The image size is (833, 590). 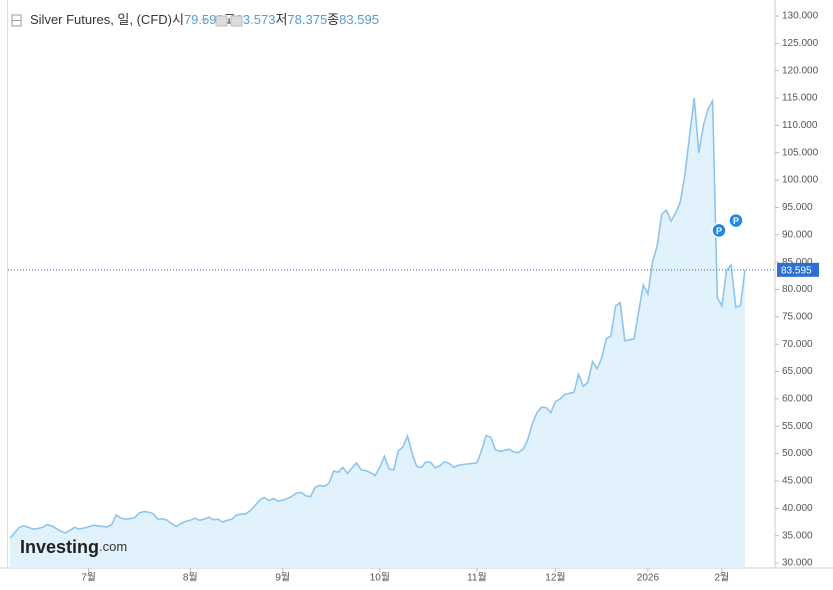 I want to click on y-tick-label: 120.000, so click(x=800, y=70).